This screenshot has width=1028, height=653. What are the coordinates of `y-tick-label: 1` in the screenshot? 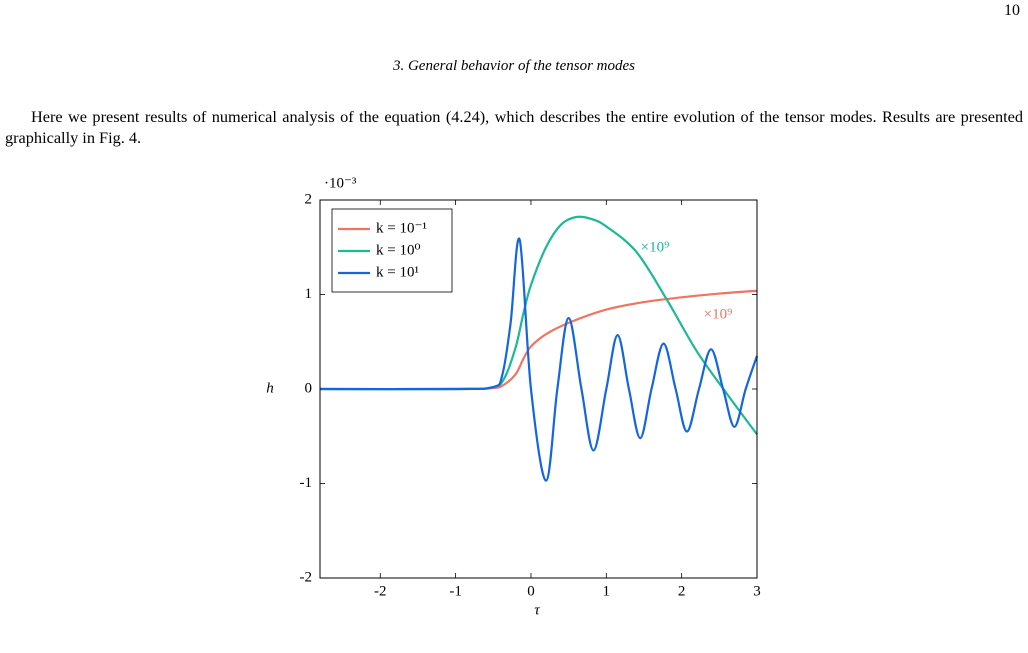 It's located at (309, 294).